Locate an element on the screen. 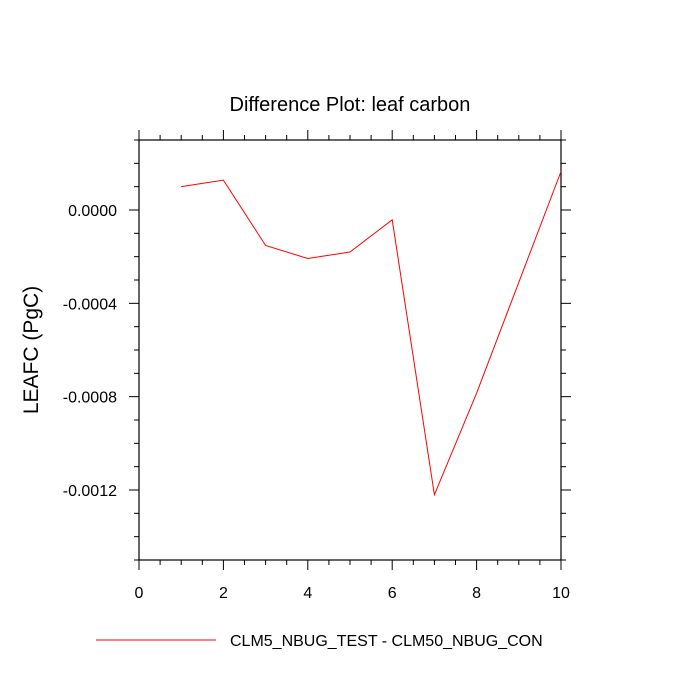 This screenshot has width=700, height=700. legend-label: CLM5_NBUG_TEST - CLM50_NBUG_CON is located at coordinates (386, 641).